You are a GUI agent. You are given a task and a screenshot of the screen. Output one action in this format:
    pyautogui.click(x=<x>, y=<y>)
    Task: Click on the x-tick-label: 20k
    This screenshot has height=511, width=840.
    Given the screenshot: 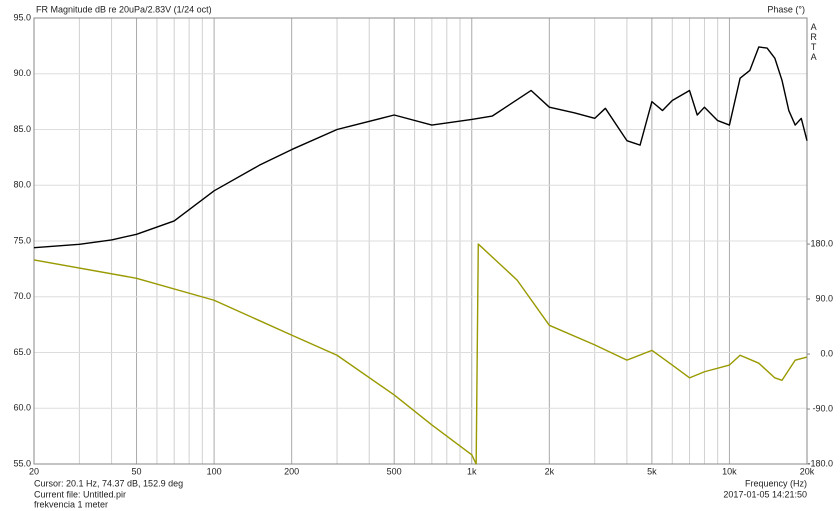 What is the action you would take?
    pyautogui.click(x=807, y=471)
    